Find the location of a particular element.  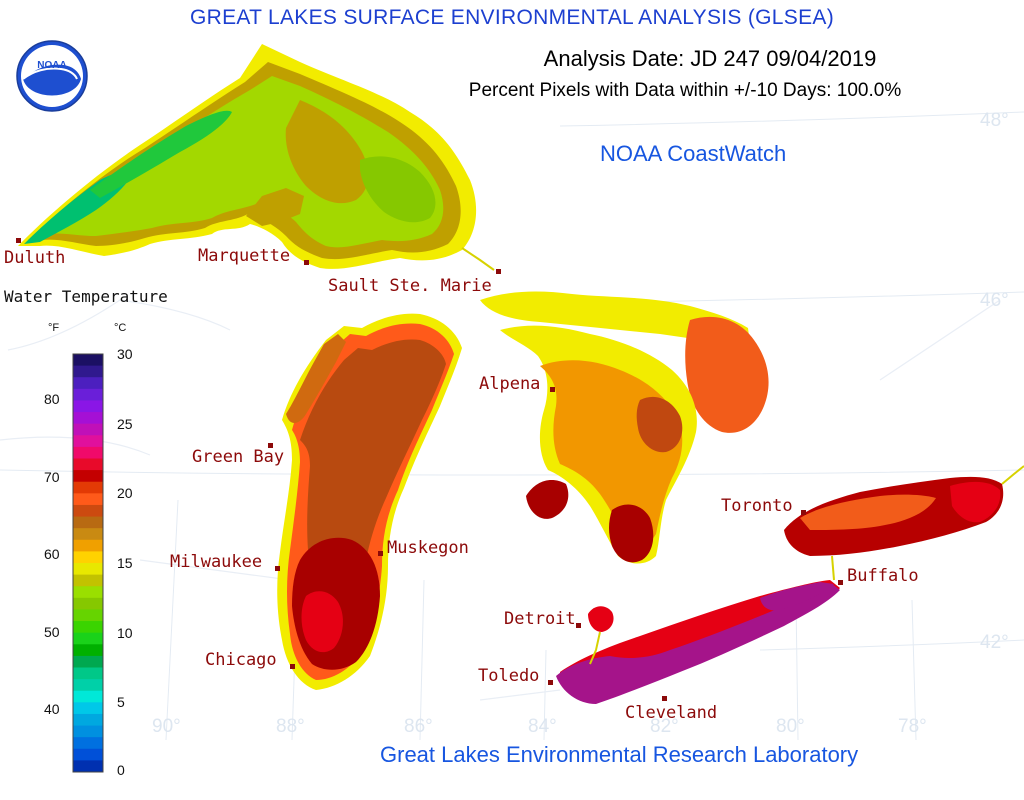

city-marker-sault is located at coordinates (498, 271).